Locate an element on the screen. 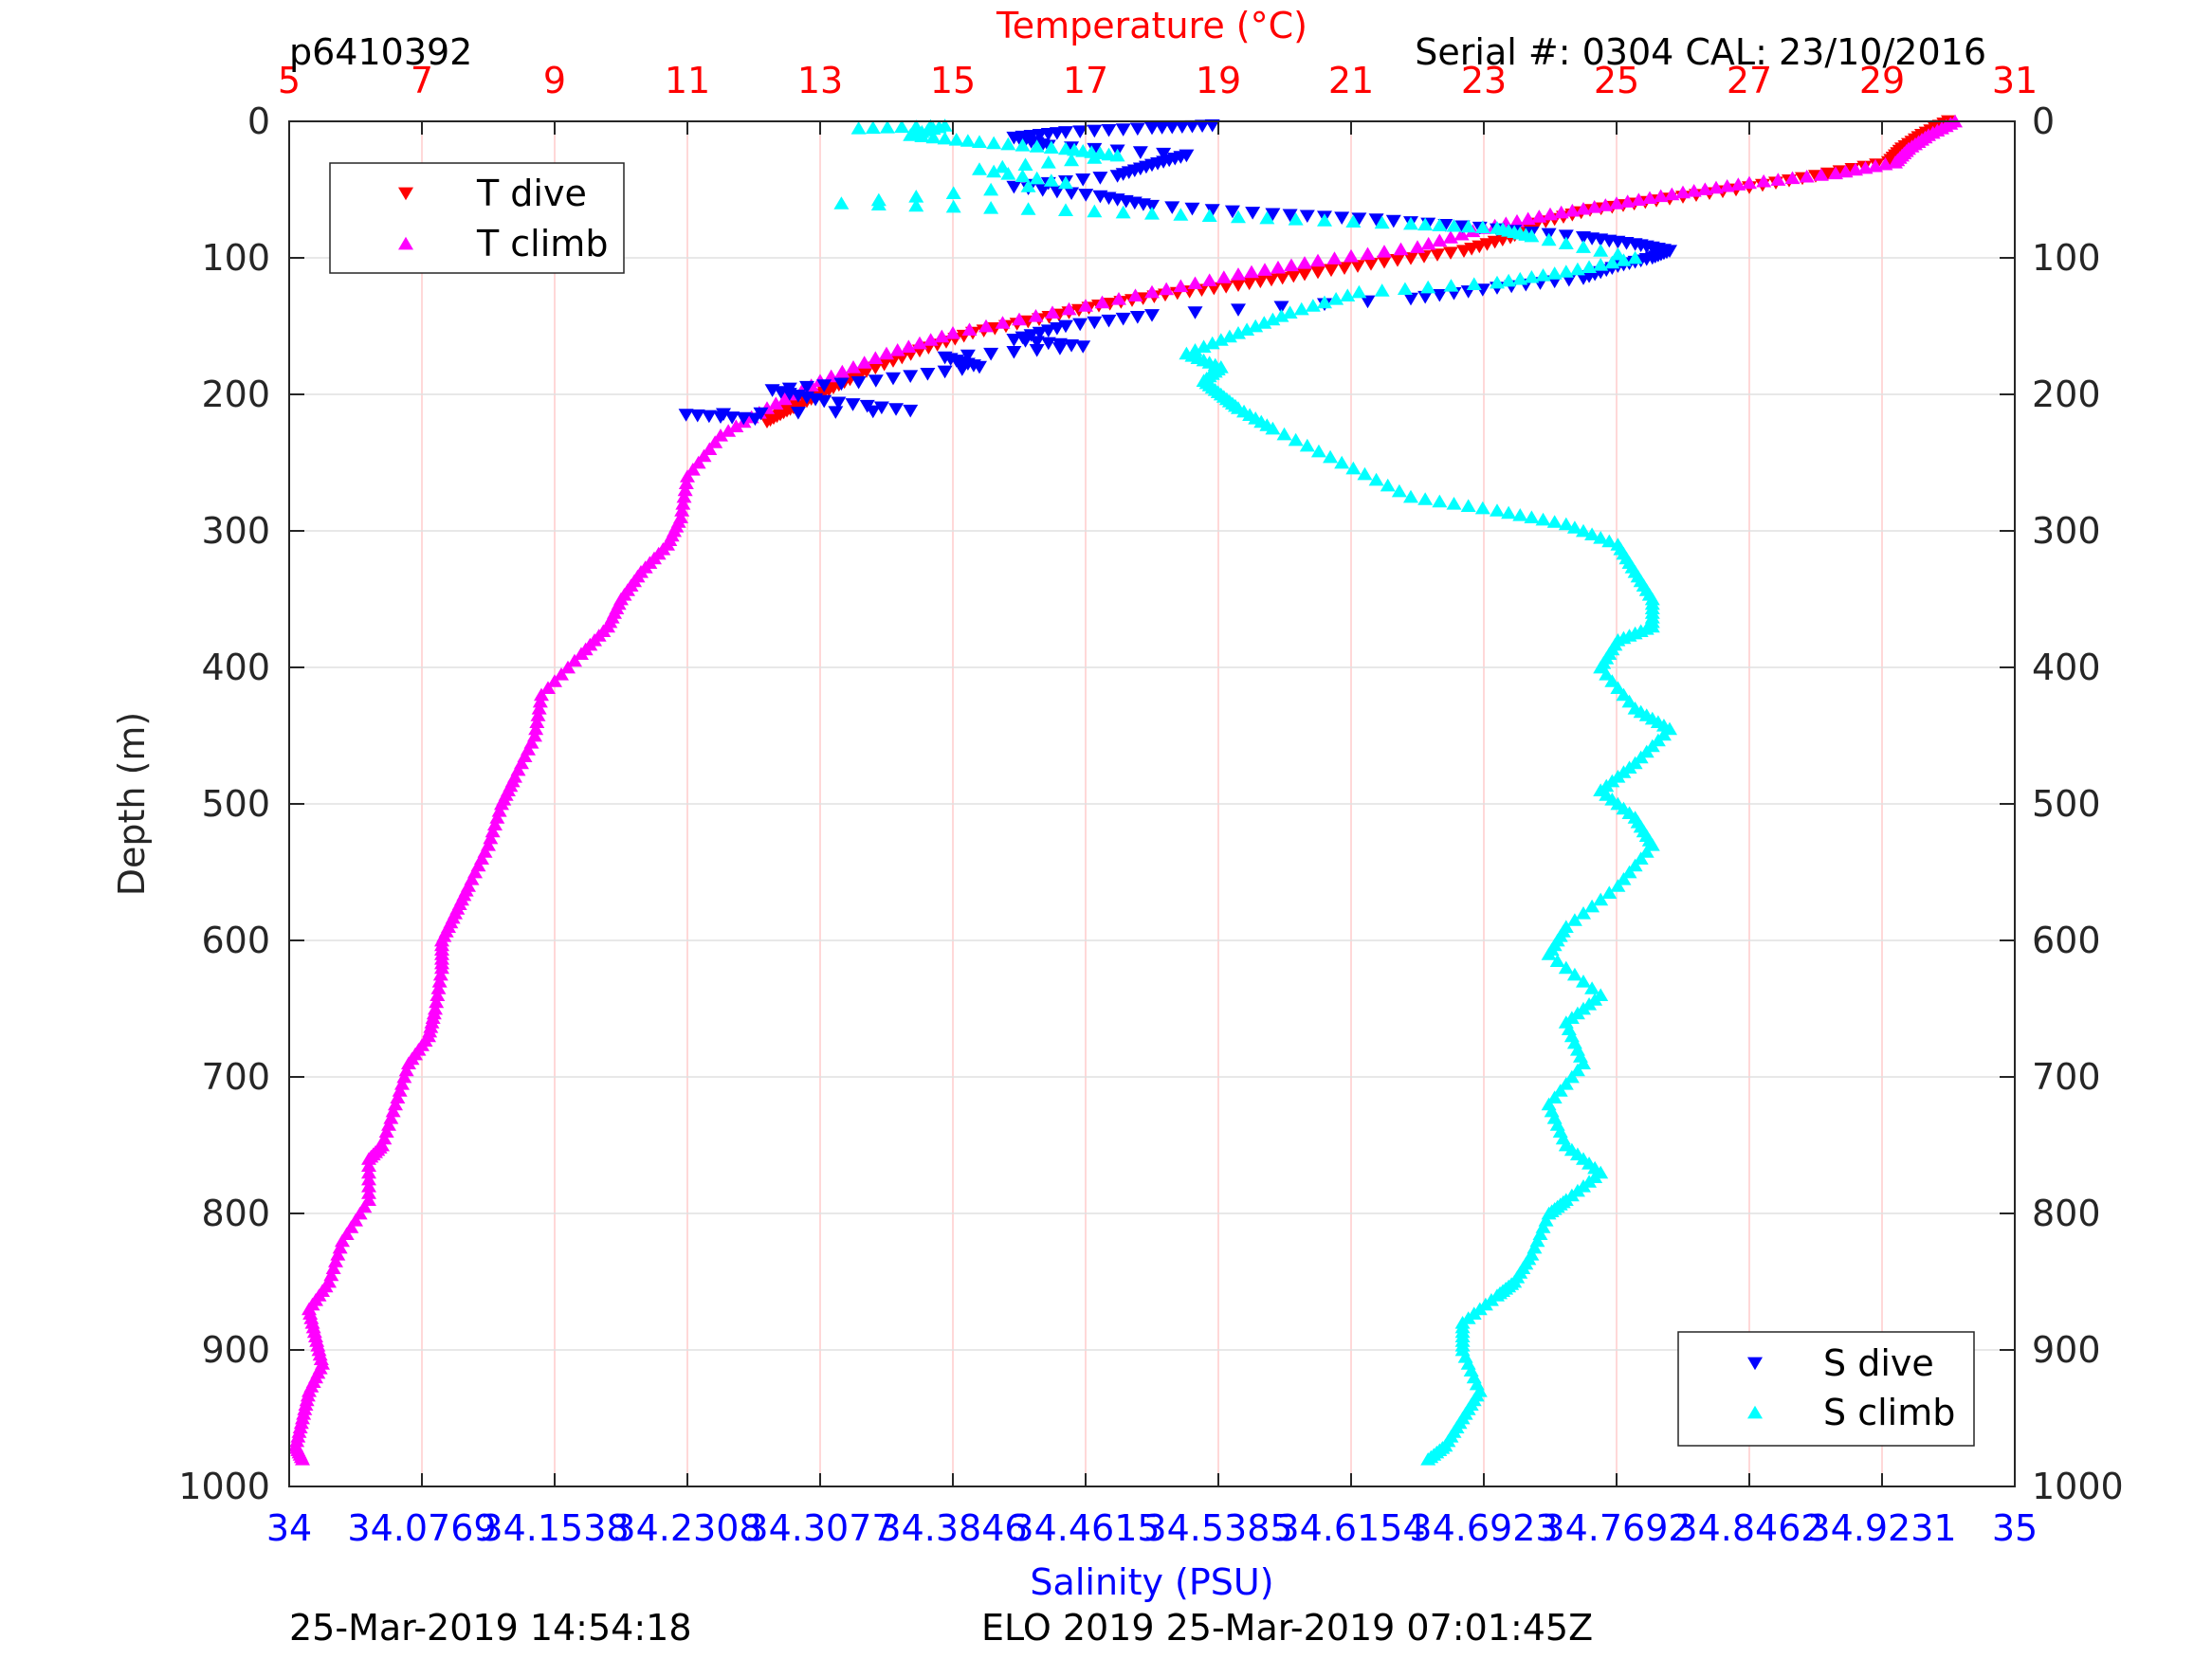 The height and width of the screenshot is (1659, 2212). legend-salinity-box is located at coordinates (1826, 1389).